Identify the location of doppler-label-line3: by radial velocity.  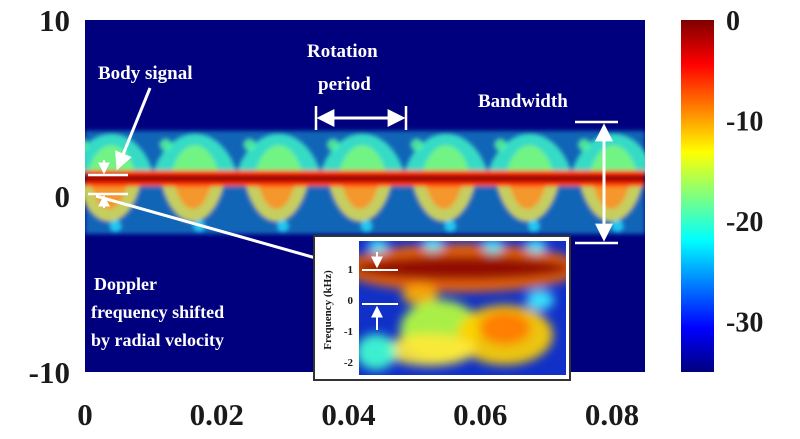
(157, 340).